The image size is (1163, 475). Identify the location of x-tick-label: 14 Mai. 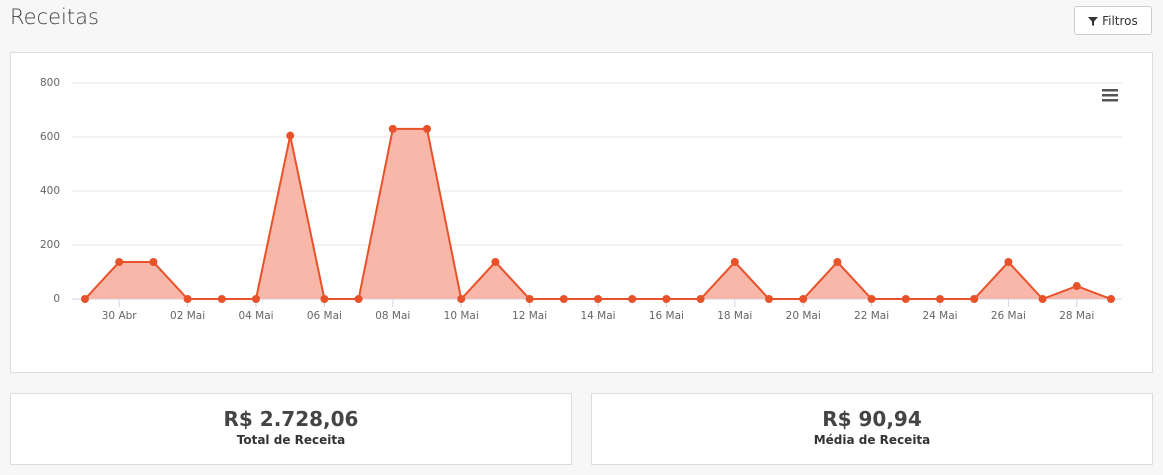
(597, 316).